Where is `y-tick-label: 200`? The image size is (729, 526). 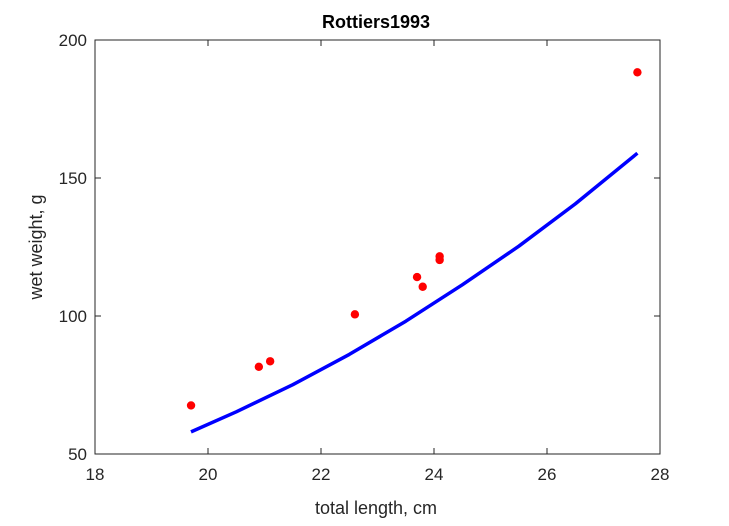 y-tick-label: 200 is located at coordinates (73, 40).